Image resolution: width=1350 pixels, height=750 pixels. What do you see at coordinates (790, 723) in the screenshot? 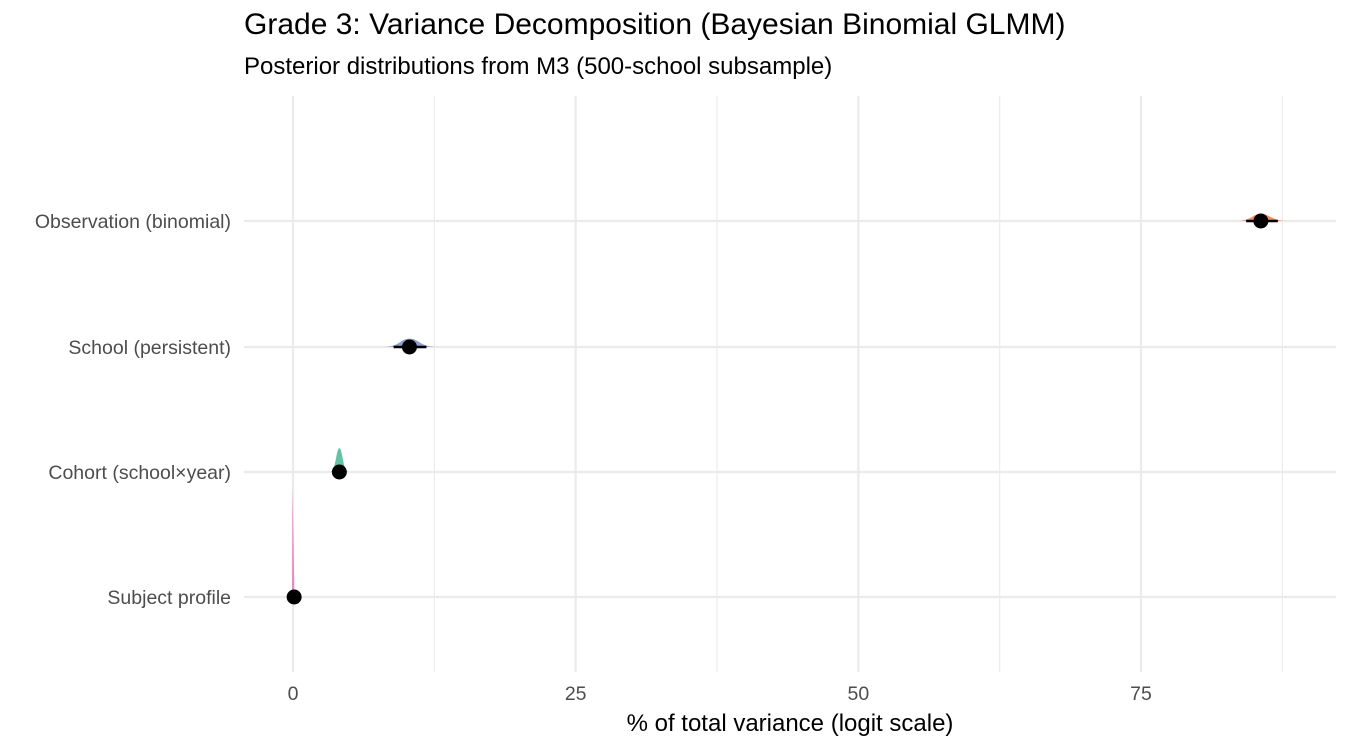
I see `x-axis-title: % of total variance (logit scale)` at bounding box center [790, 723].